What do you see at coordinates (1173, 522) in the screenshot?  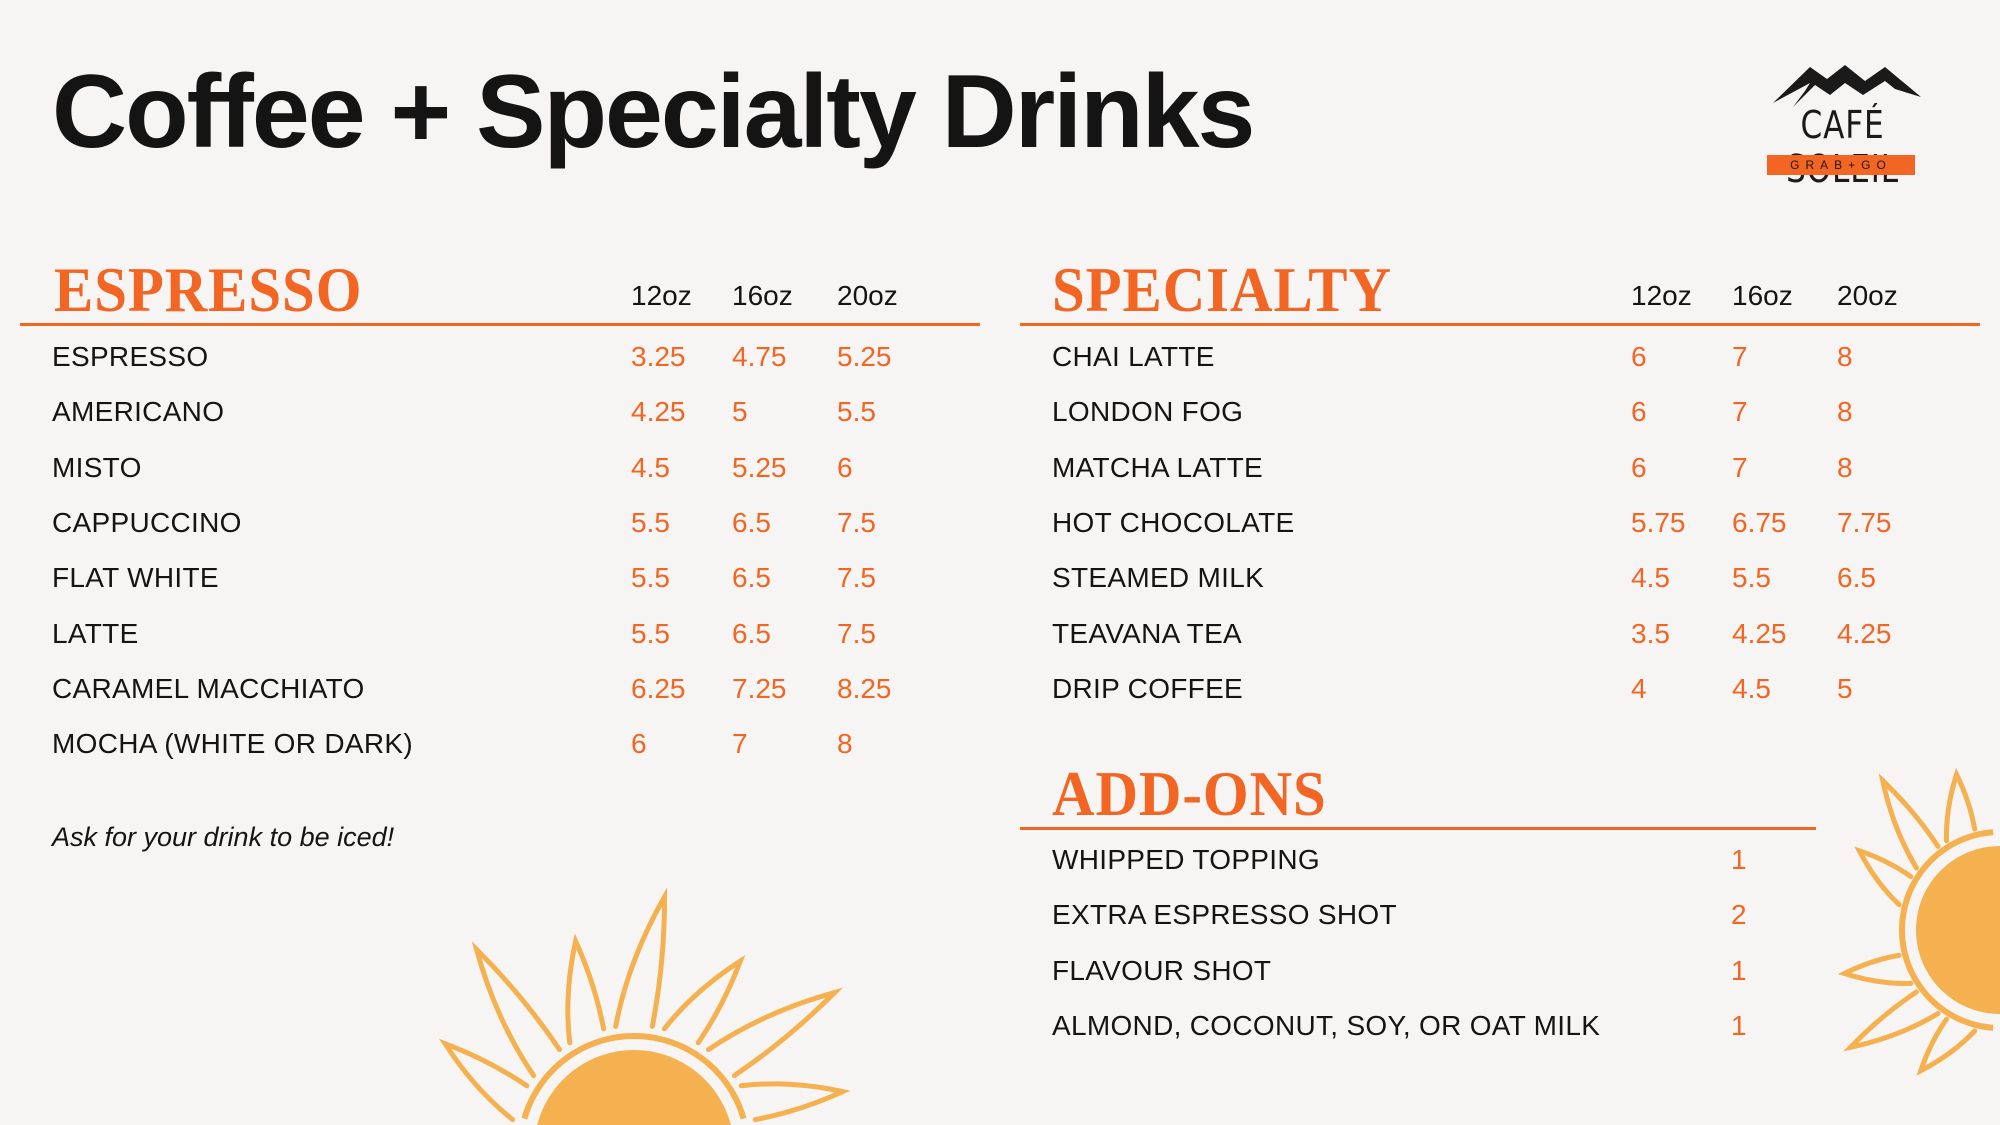 I see `menu-item-name: HOT CHOCOLATE` at bounding box center [1173, 522].